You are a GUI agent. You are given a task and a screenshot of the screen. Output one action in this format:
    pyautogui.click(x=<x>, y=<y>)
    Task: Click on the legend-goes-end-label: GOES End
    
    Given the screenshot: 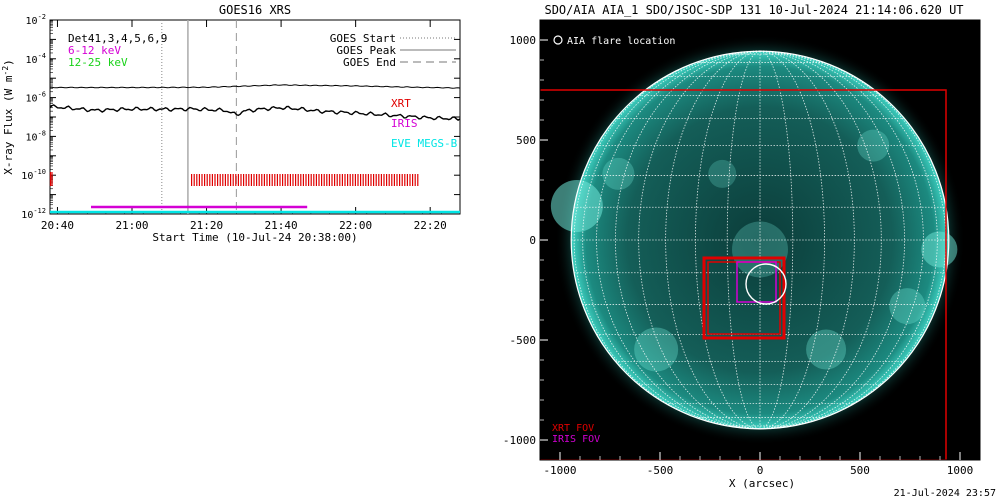 What is the action you would take?
    pyautogui.click(x=369, y=62)
    